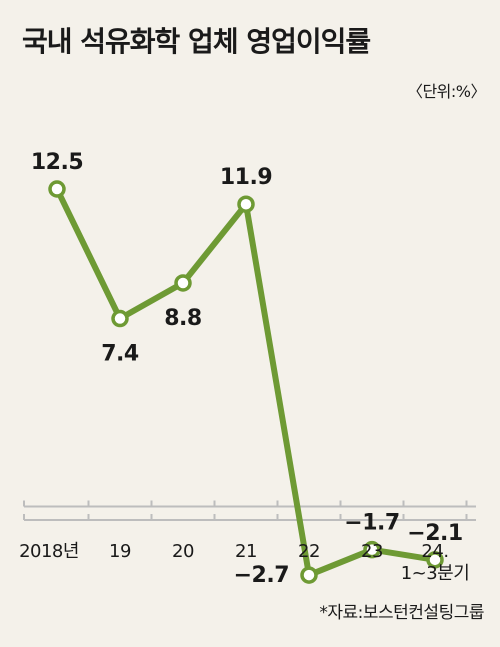 This screenshot has width=500, height=647. I want to click on x-tick-label: 22, so click(309, 551).